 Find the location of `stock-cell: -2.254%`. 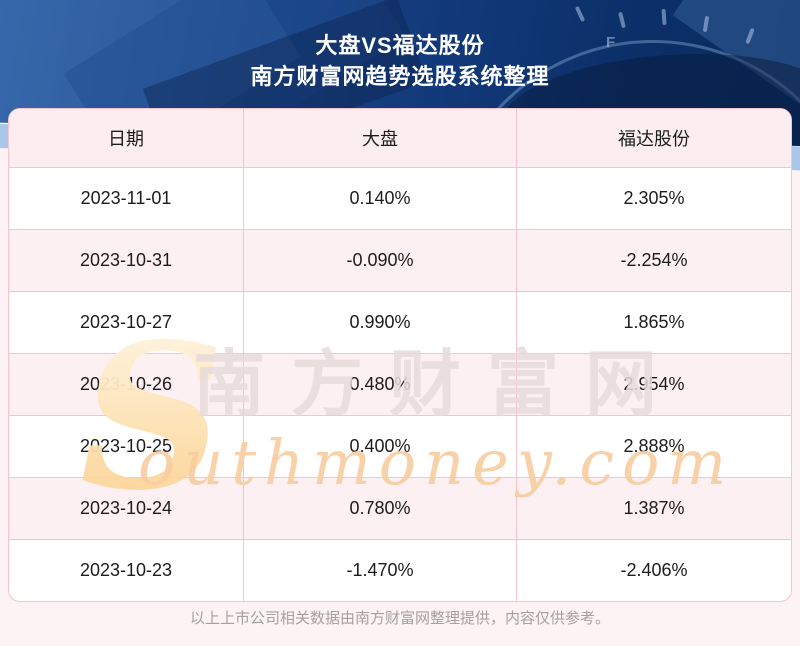

stock-cell: -2.254% is located at coordinates (653, 260).